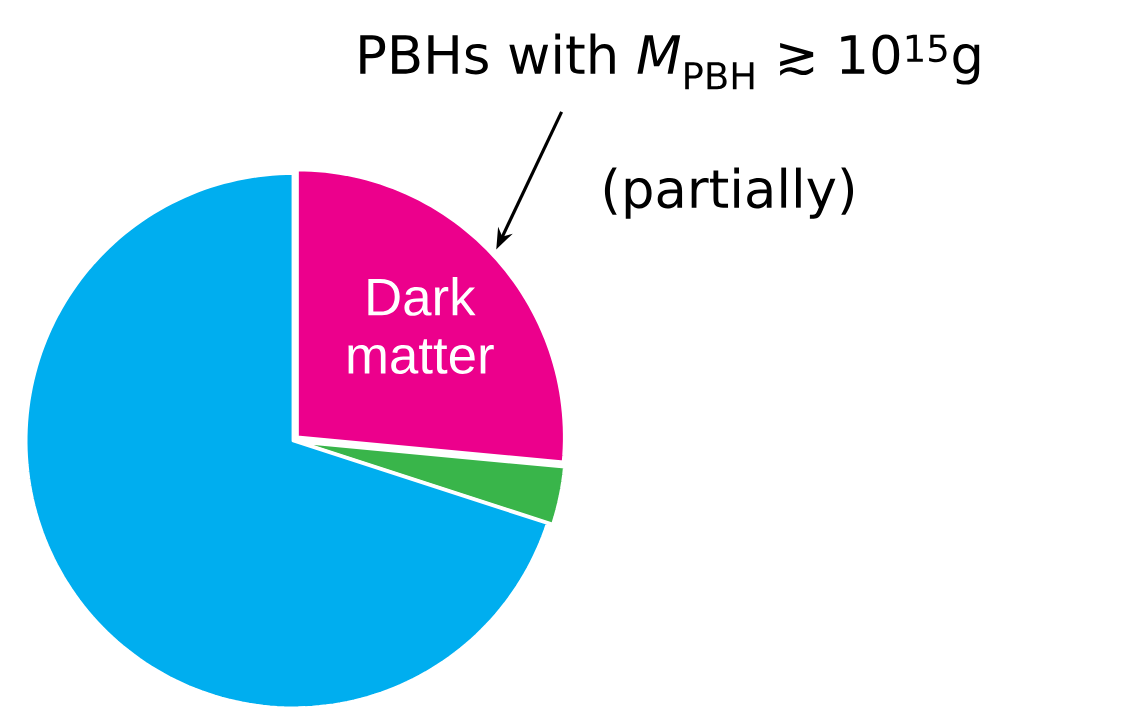 This screenshot has height=712, width=1130. What do you see at coordinates (670, 61) in the screenshot?
I see `text: PBHs with M$_{PBH}$ ≳ 10$^{15}$g` at bounding box center [670, 61].